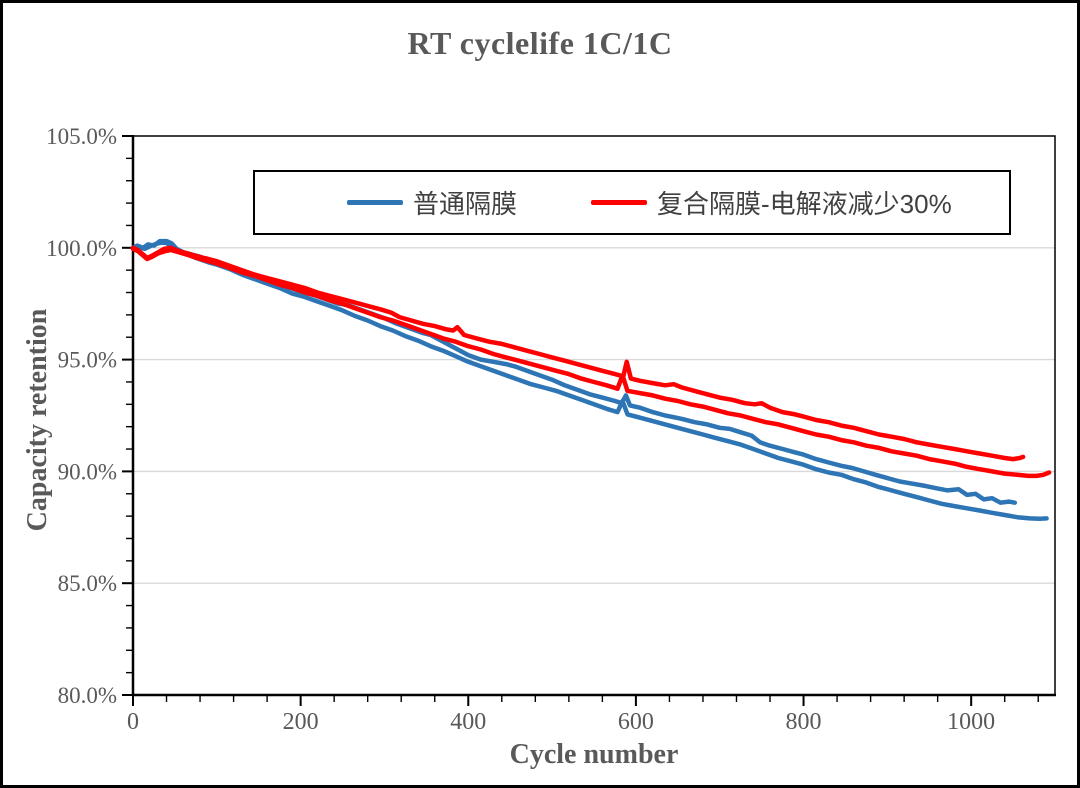 The height and width of the screenshot is (788, 1080). What do you see at coordinates (540, 43) in the screenshot?
I see `chart-title: RT cyclelife 1C/1C` at bounding box center [540, 43].